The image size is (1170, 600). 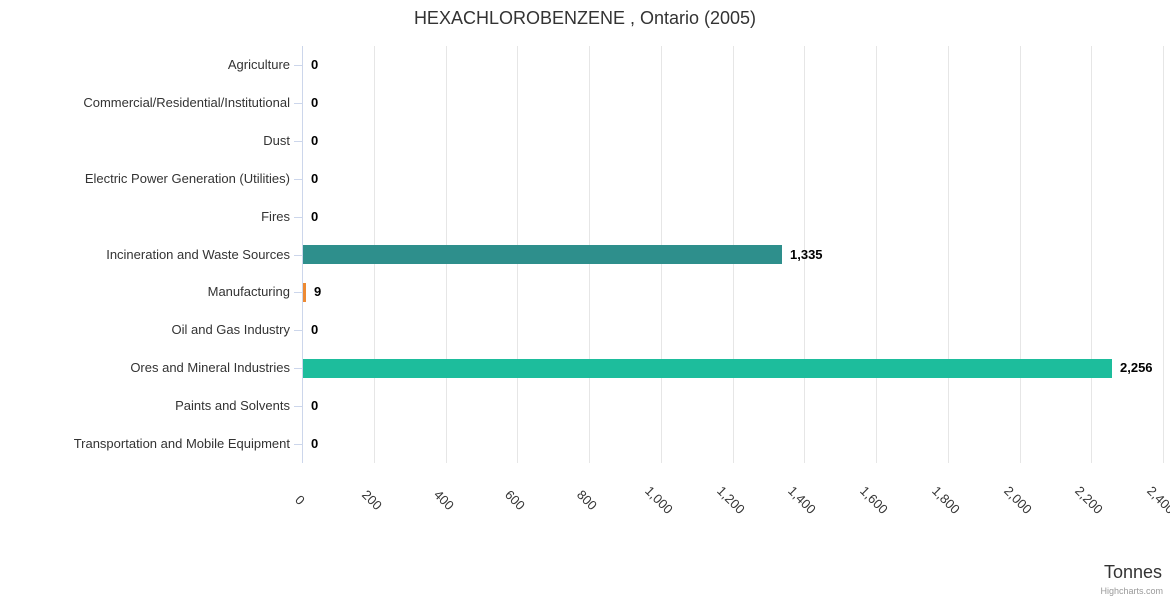 What do you see at coordinates (945, 500) in the screenshot?
I see `x-axis-tick-label: 1,800` at bounding box center [945, 500].